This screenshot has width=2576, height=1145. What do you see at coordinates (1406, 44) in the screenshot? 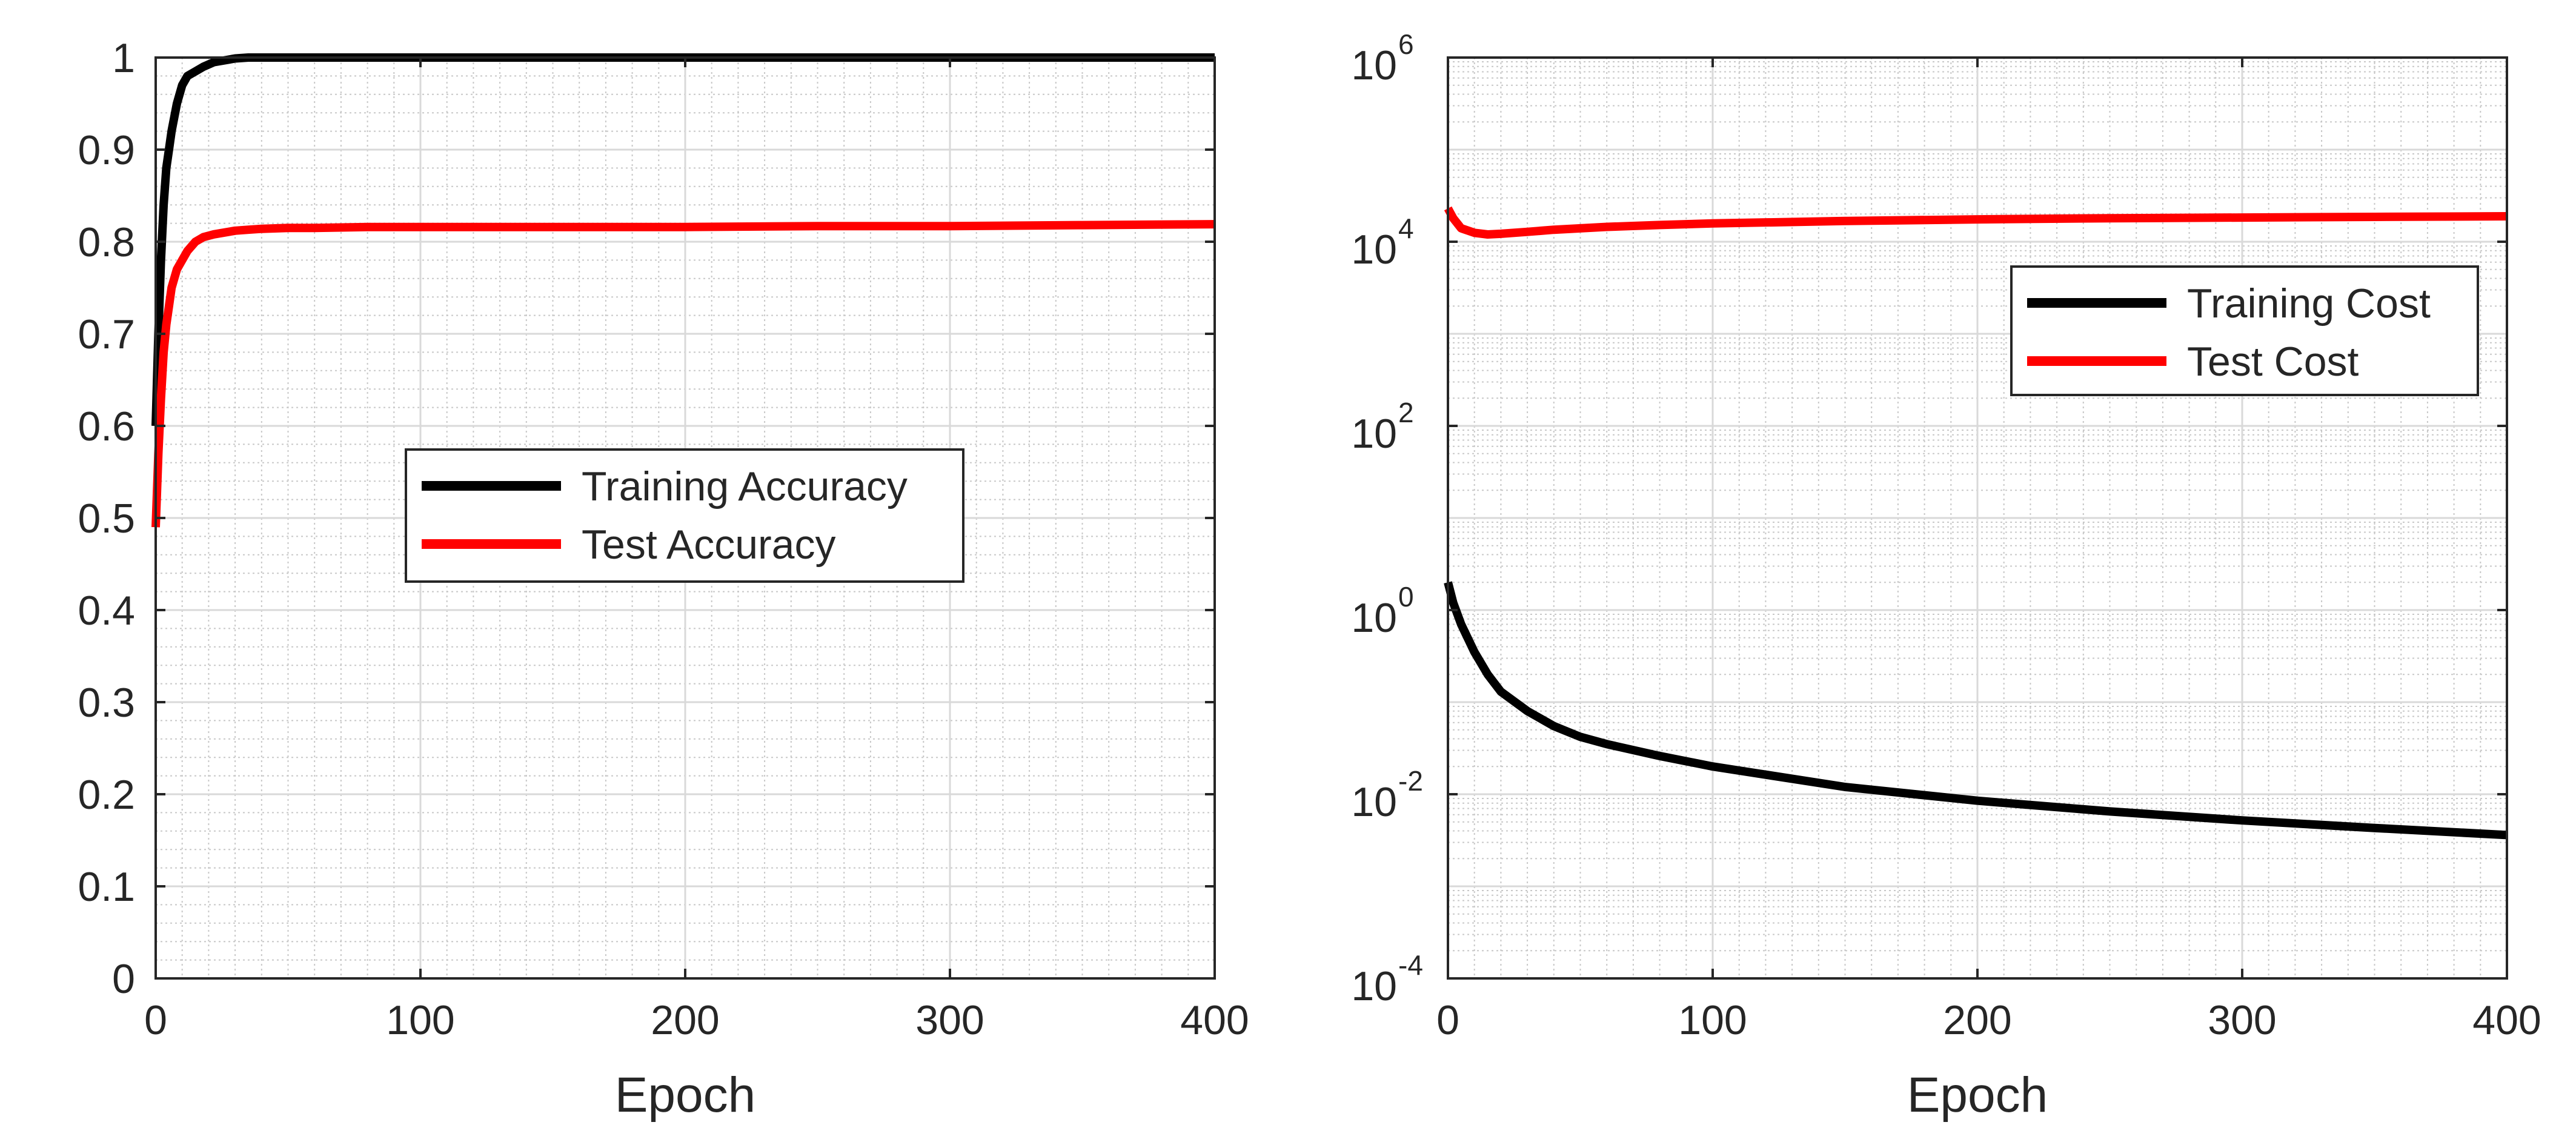
I see `y-tick-exponent: 6` at bounding box center [1406, 44].